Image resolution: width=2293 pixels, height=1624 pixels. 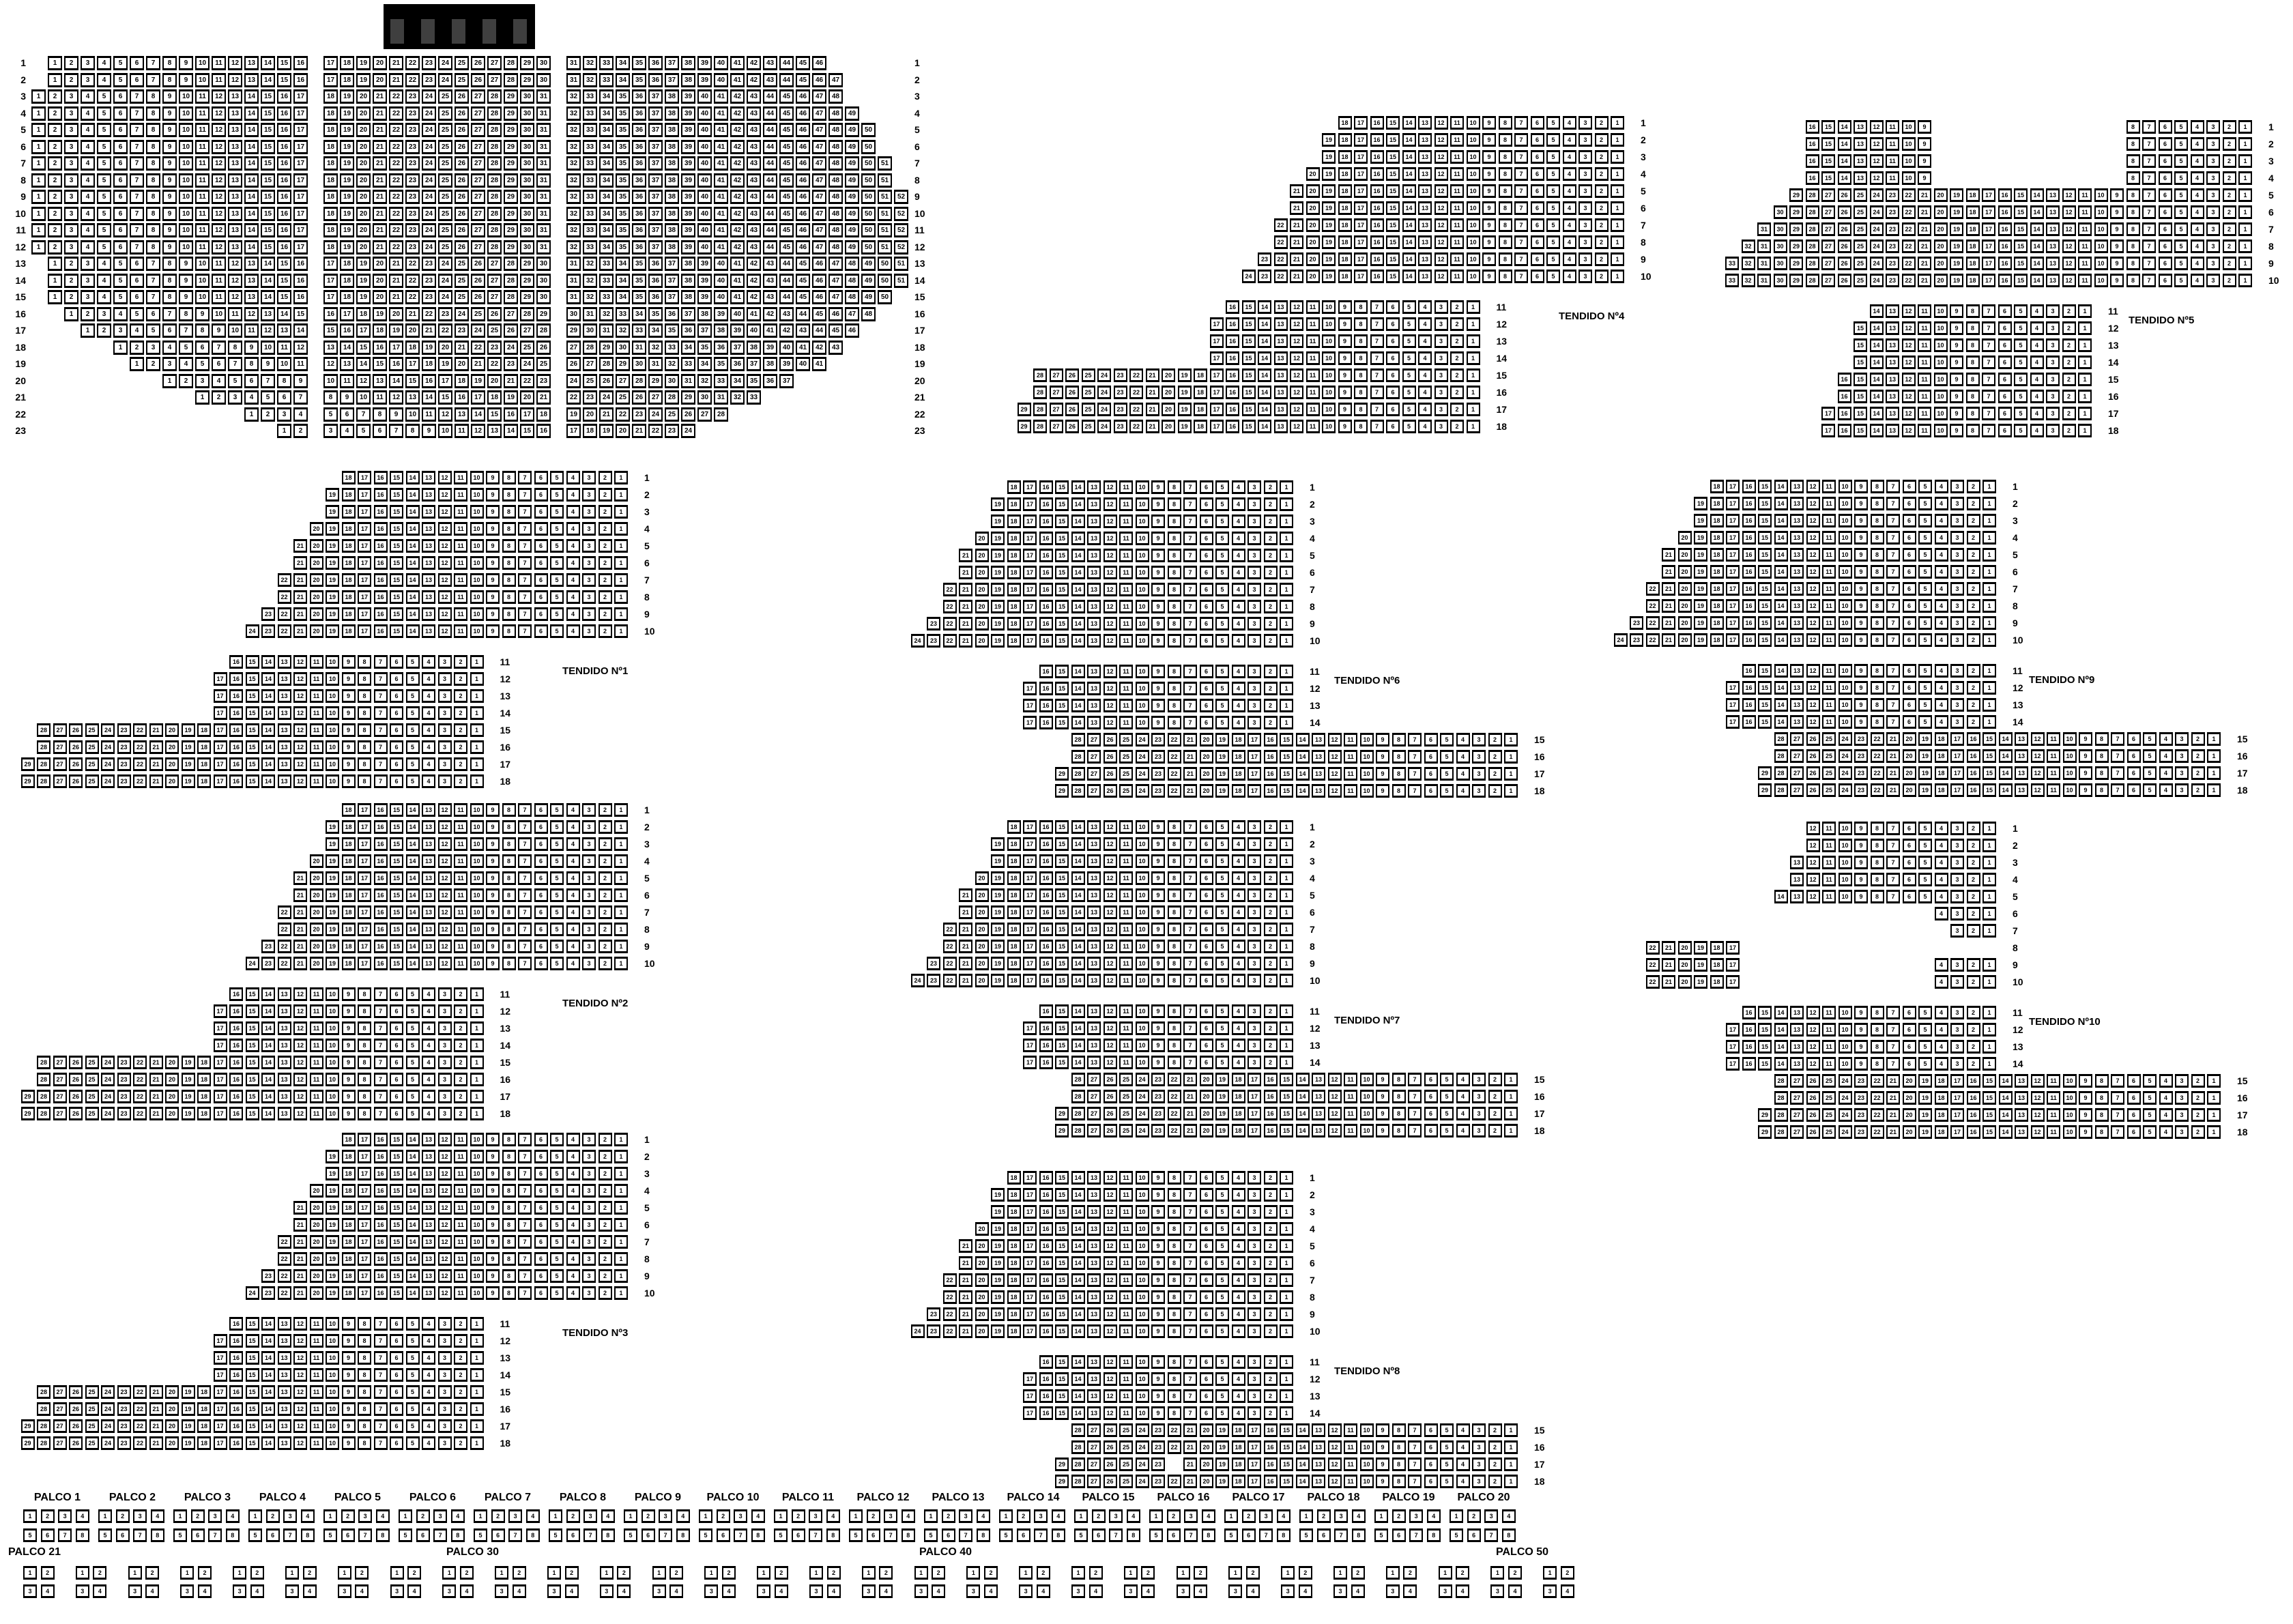 What do you see at coordinates (544, 79) in the screenshot?
I see `seat: 30` at bounding box center [544, 79].